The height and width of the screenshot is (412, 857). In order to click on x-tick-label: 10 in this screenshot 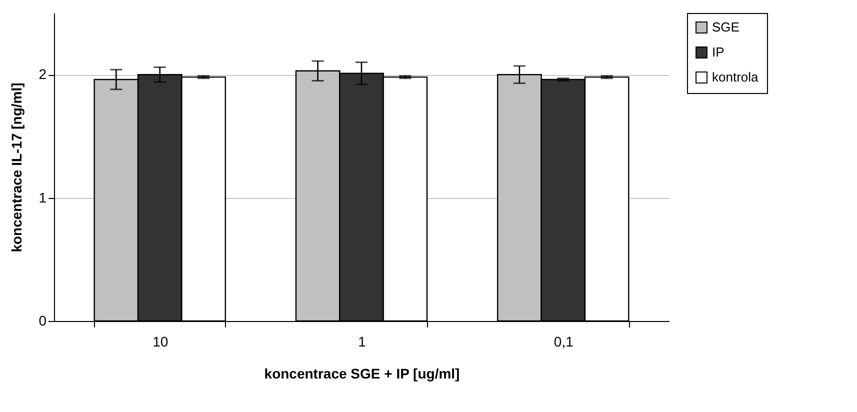, I will do `click(160, 342)`.